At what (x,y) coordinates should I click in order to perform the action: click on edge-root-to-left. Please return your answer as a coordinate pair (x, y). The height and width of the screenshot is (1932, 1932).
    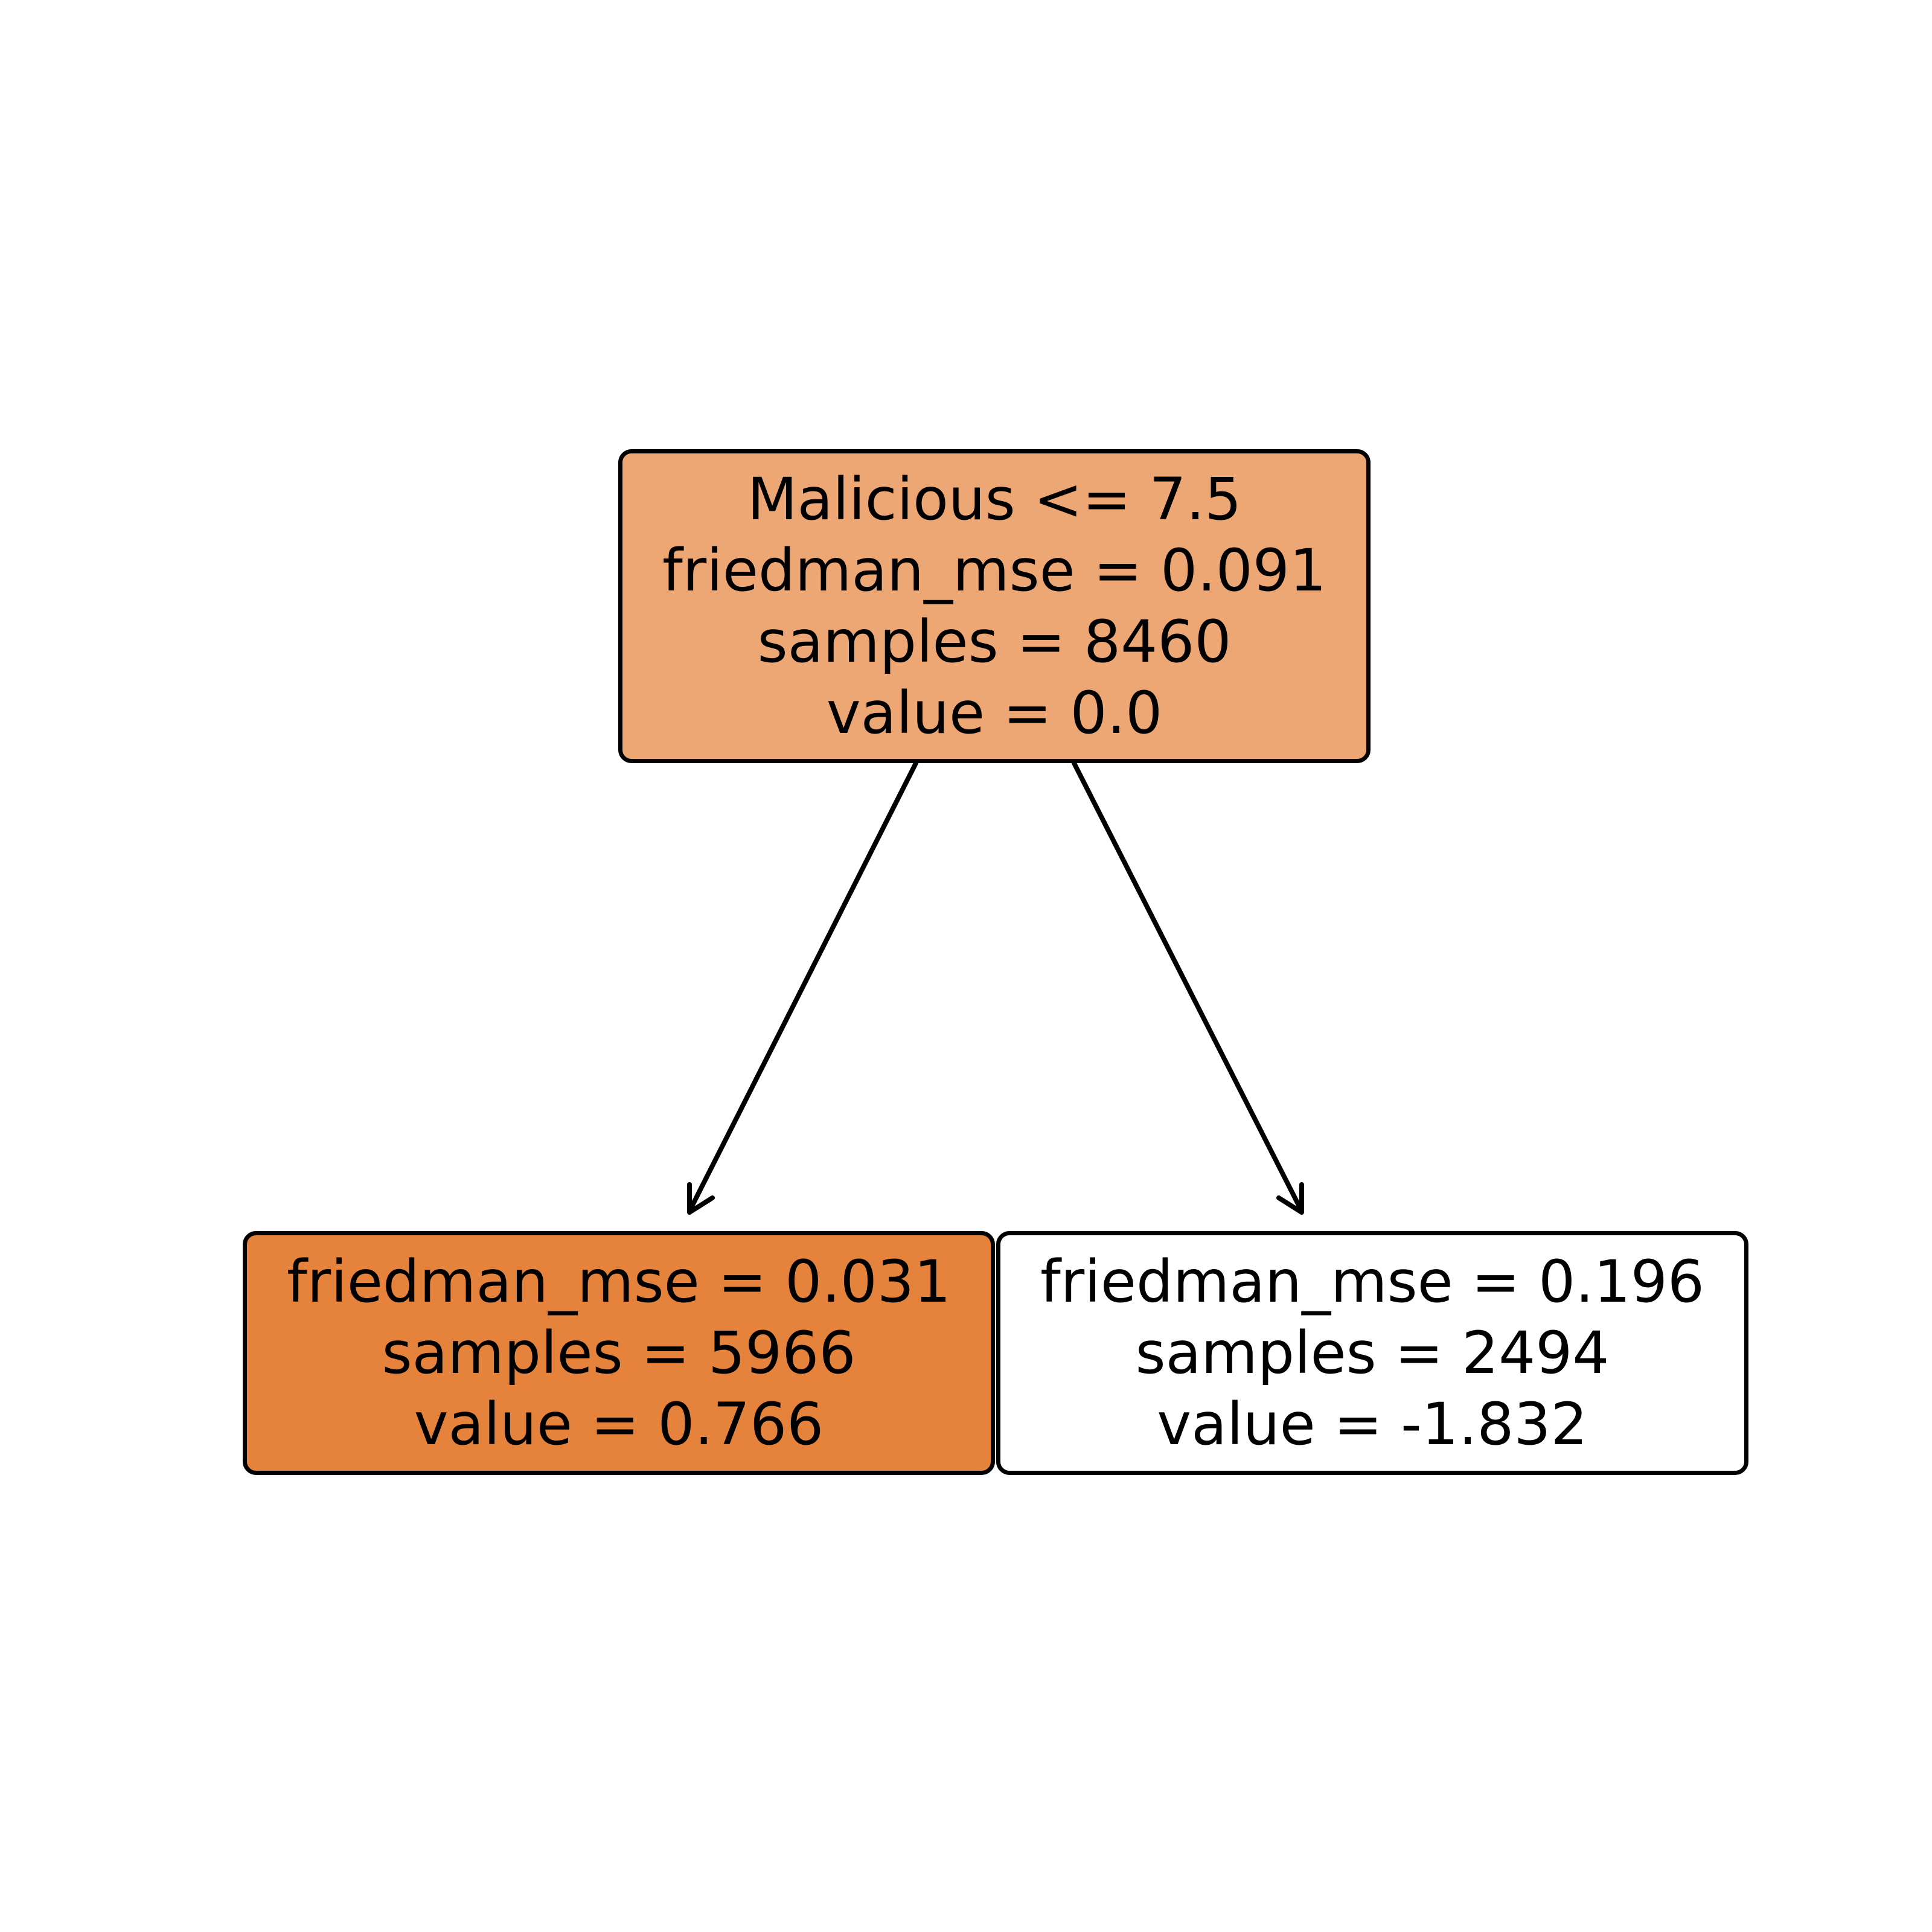
    Looking at the image, I should click on (803, 987).